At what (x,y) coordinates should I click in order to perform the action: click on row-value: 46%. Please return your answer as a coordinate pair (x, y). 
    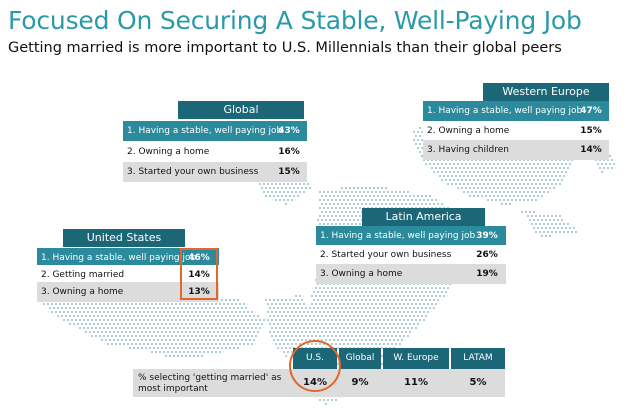
    Looking at the image, I should click on (199, 258).